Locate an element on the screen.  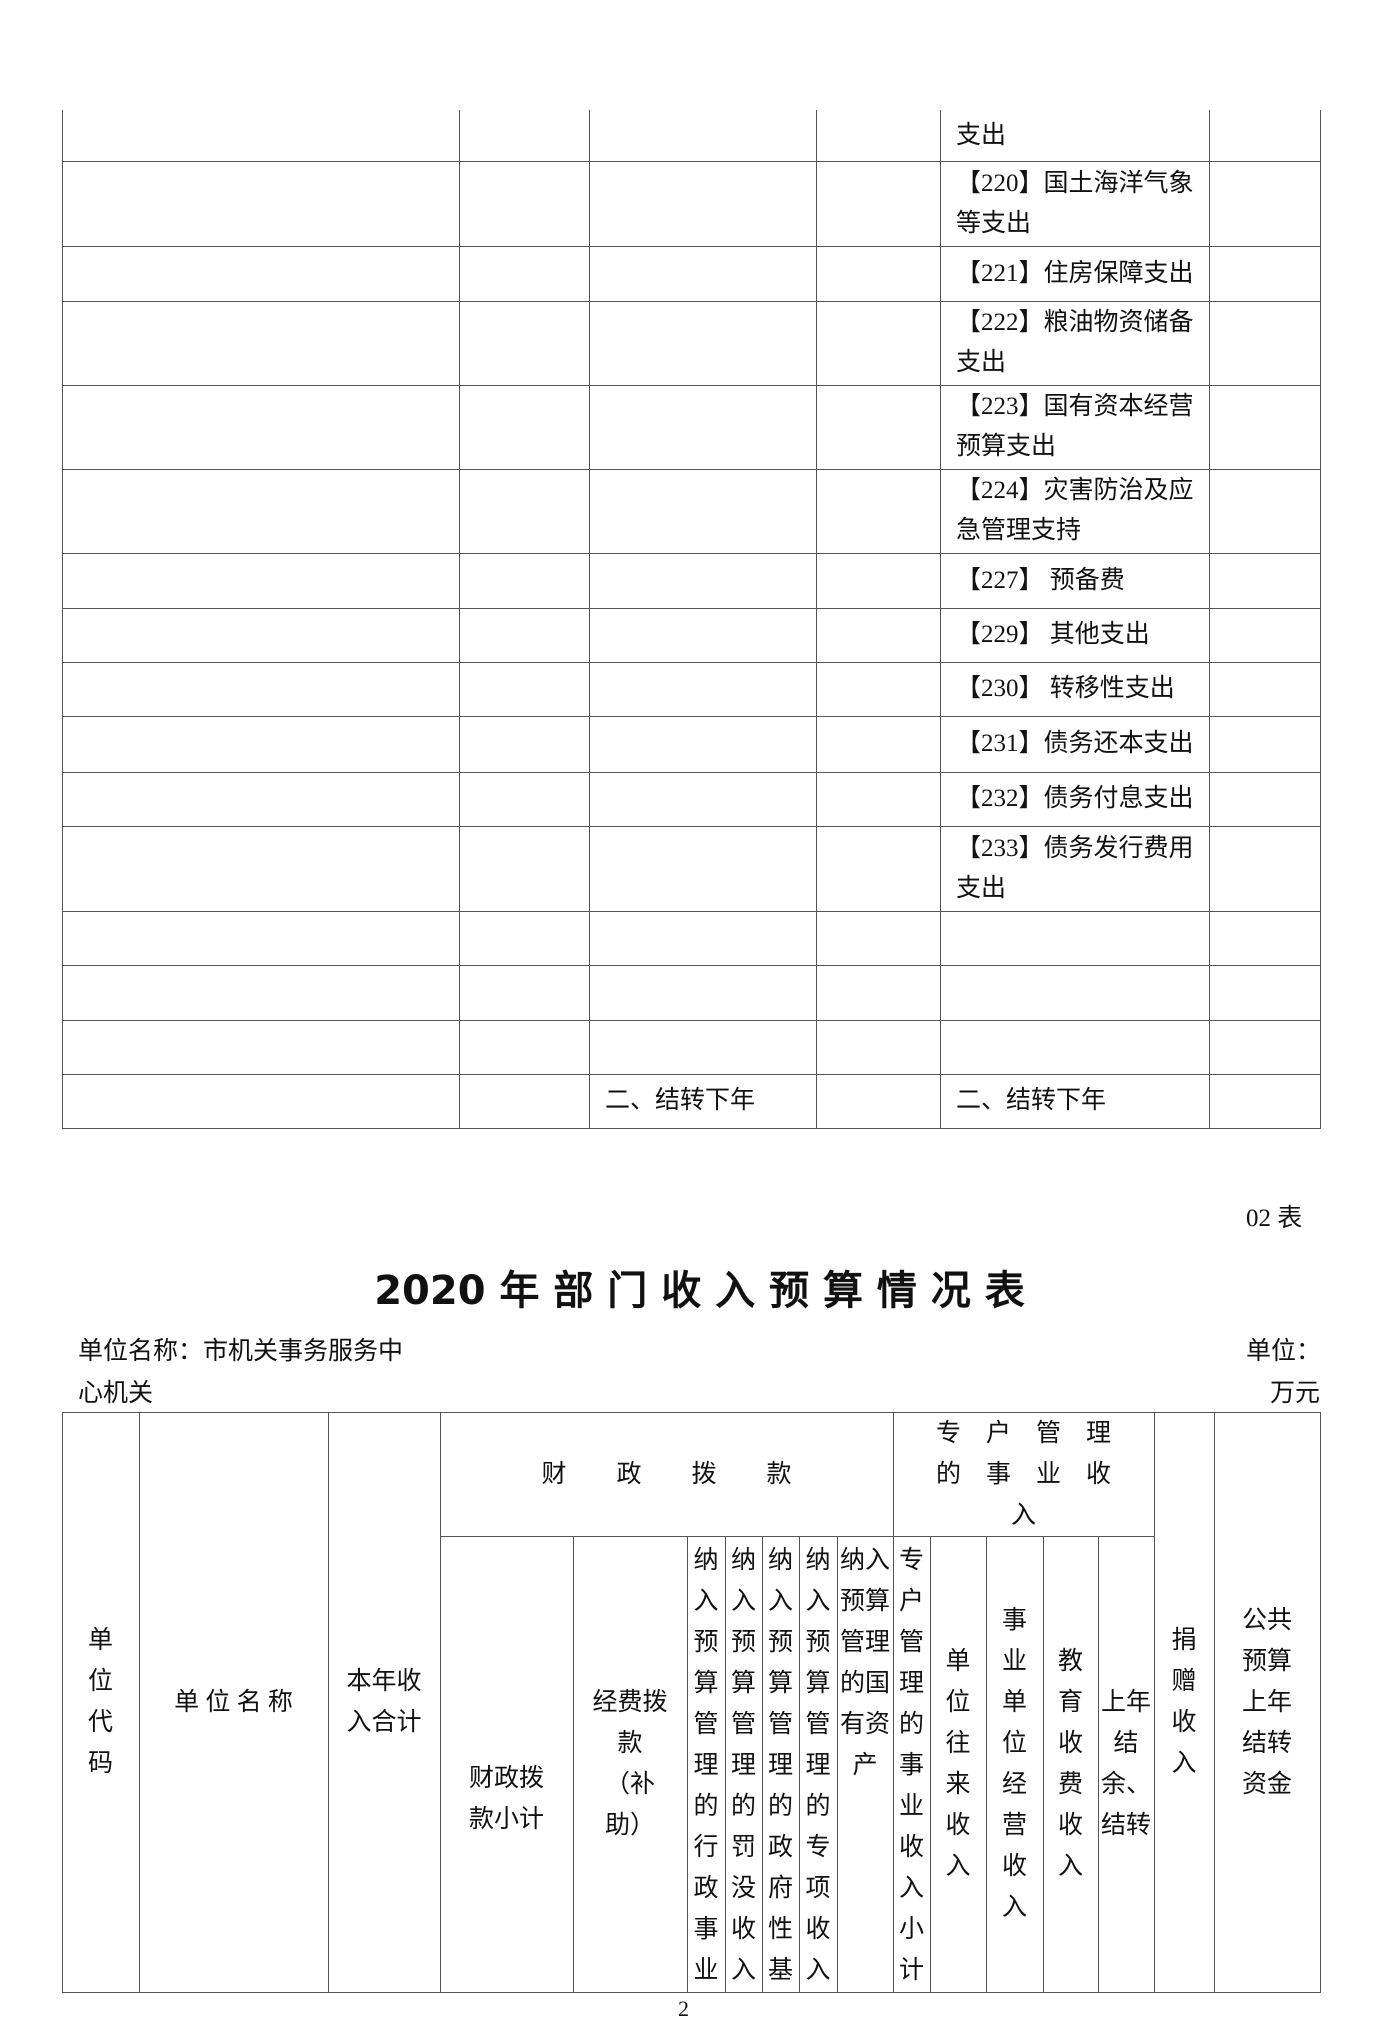
header-subcolumn: 纳入预算管理的罚没收入 is located at coordinates (743, 1765).